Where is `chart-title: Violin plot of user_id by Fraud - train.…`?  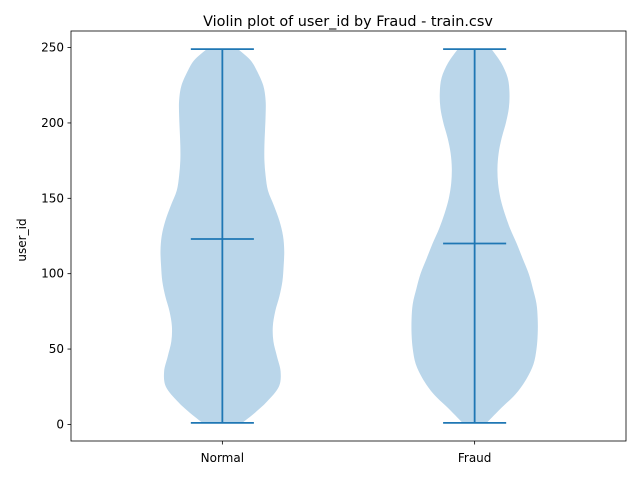 chart-title: Violin plot of user_id by Fraud - train.… is located at coordinates (348, 22).